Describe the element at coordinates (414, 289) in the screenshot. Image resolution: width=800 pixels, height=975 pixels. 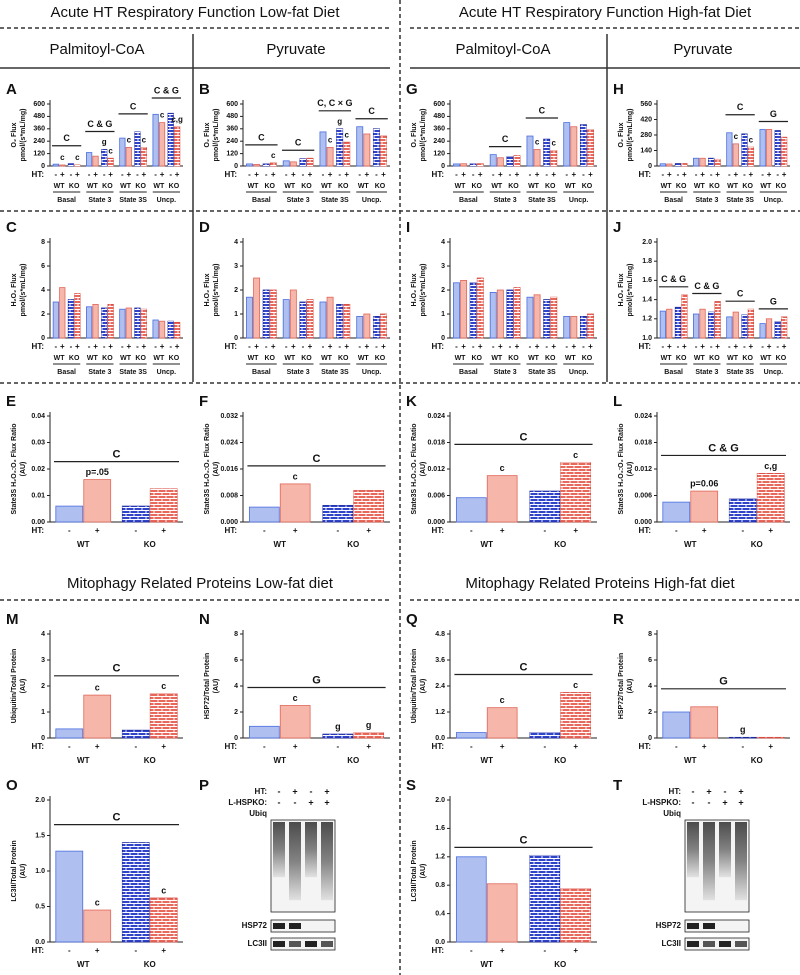
I see `y-axis-label: H₂O₂ Flux` at that location.